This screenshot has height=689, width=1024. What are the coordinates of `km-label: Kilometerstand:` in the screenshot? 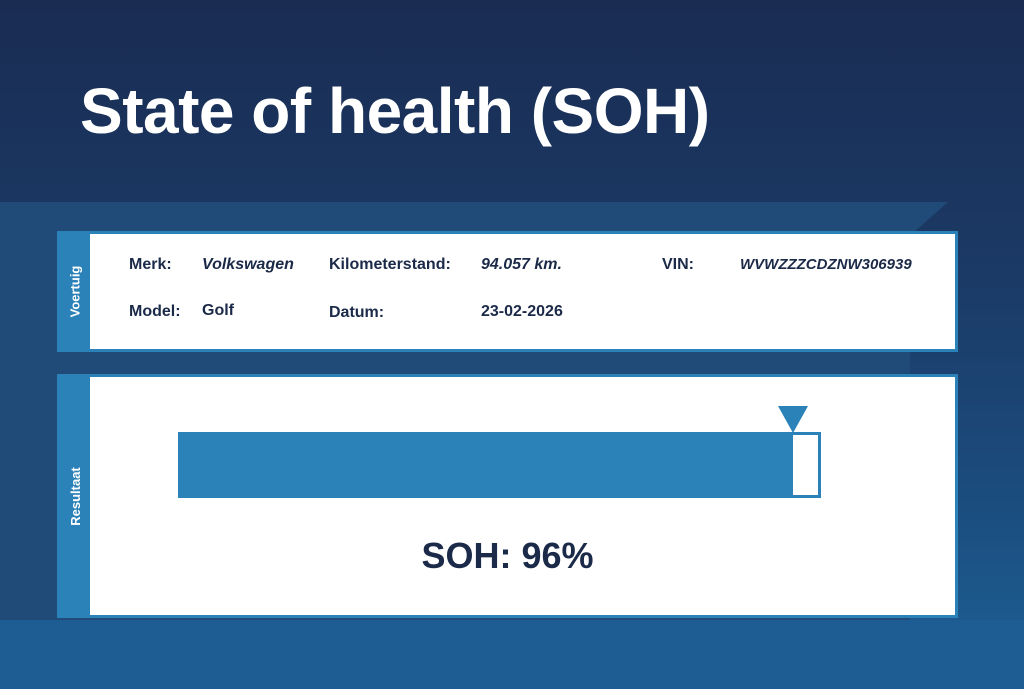 It's located at (390, 264).